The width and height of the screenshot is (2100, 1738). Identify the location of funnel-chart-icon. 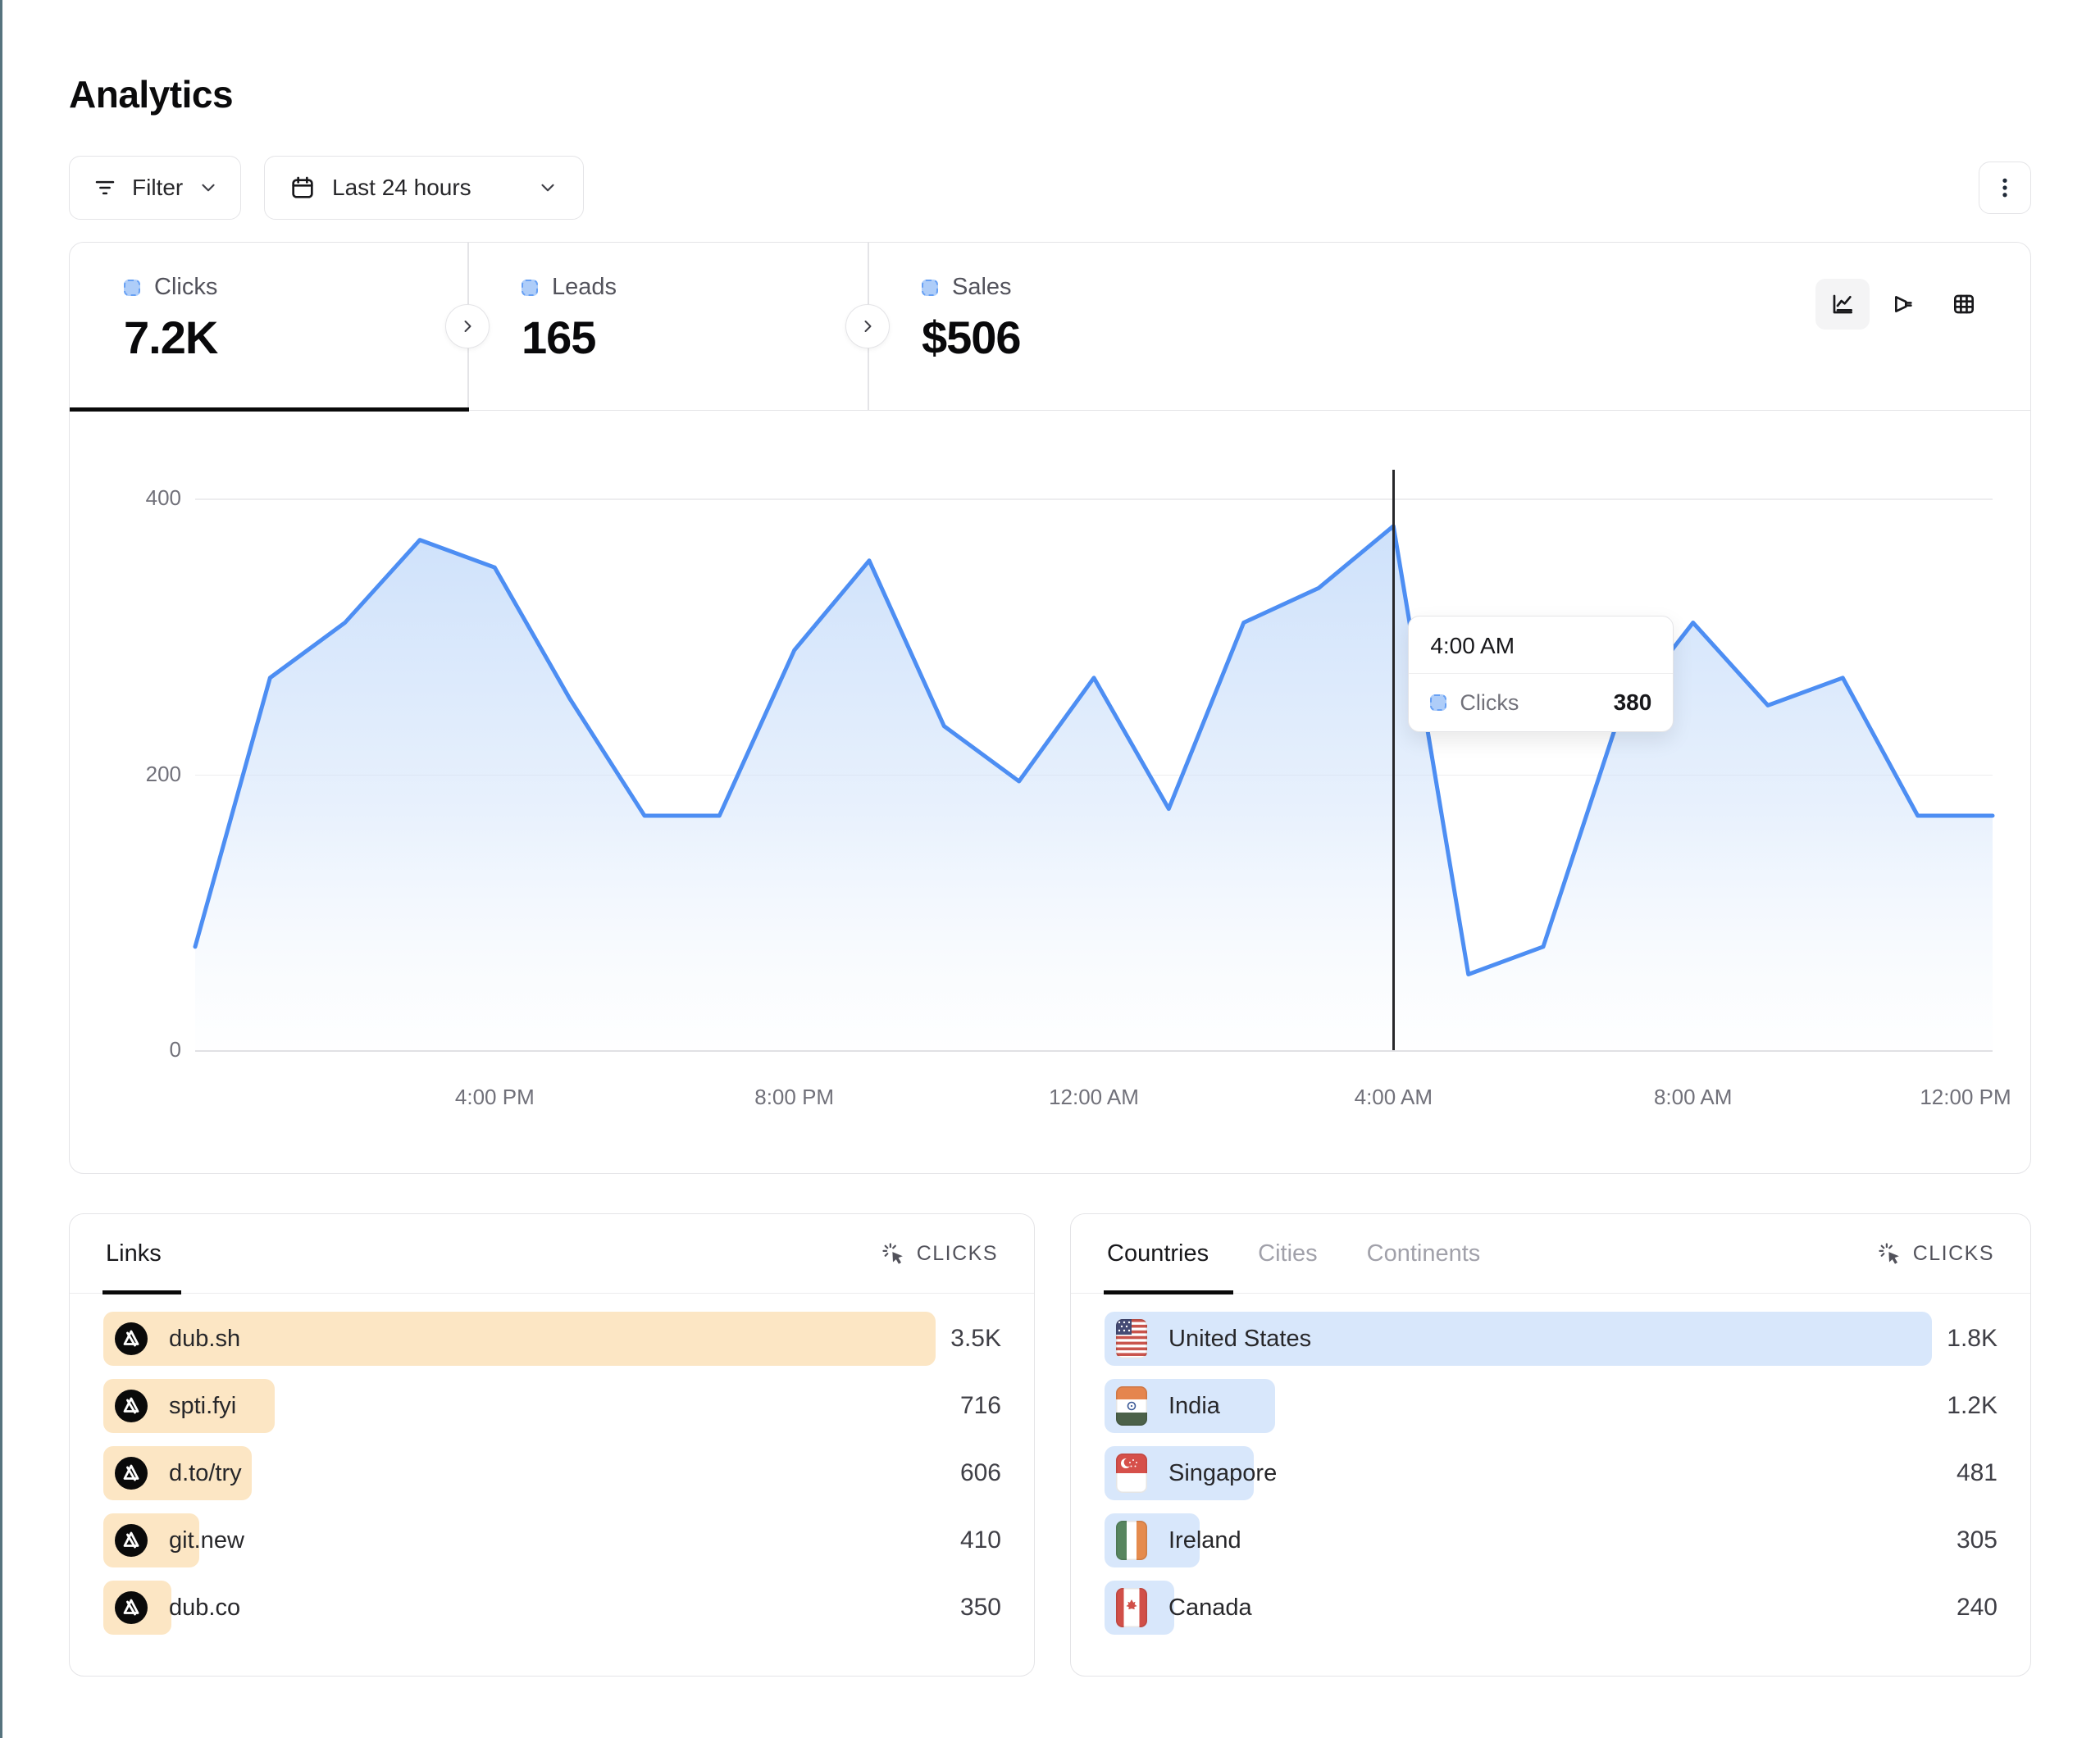
(1903, 304).